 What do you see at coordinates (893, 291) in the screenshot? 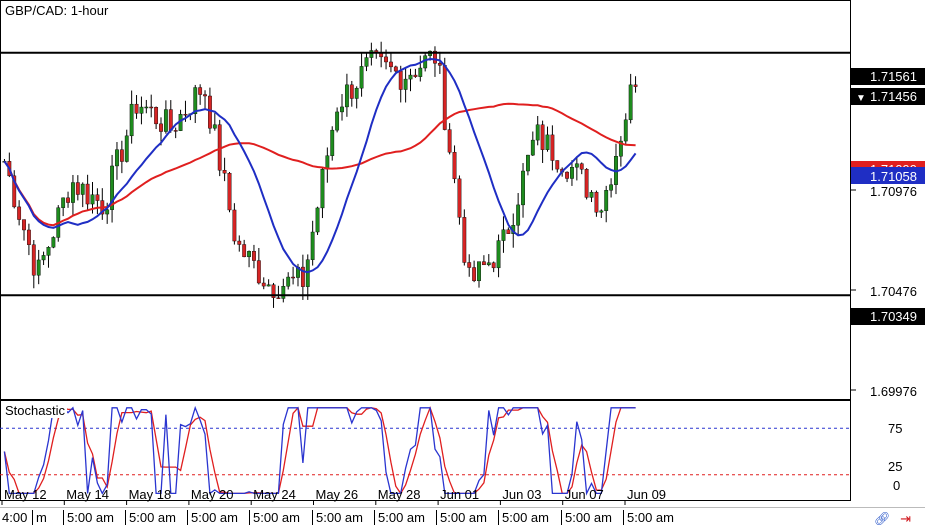
I see `price-tick: 1.70476` at bounding box center [893, 291].